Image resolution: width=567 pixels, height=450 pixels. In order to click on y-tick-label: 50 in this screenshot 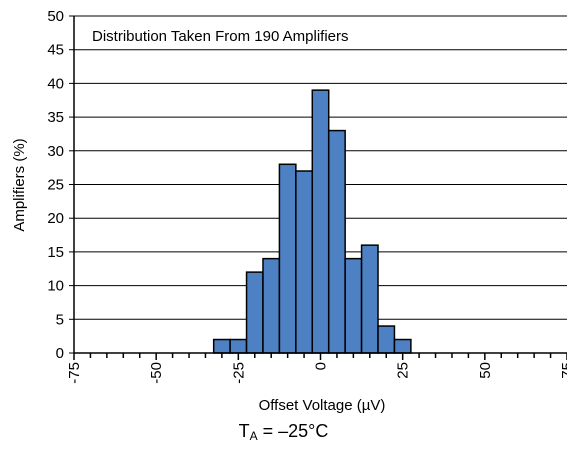, I will do `click(55, 16)`.